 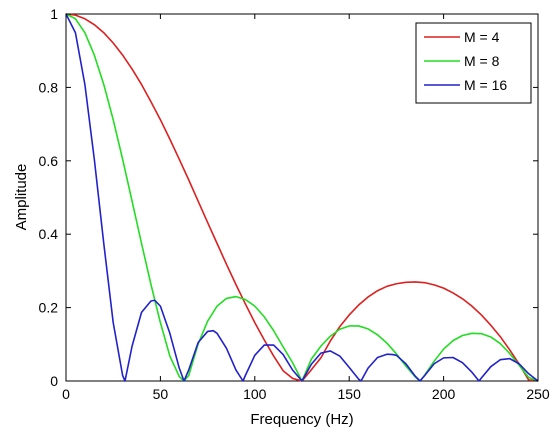 I want to click on x-tick-label: 100, so click(x=255, y=394).